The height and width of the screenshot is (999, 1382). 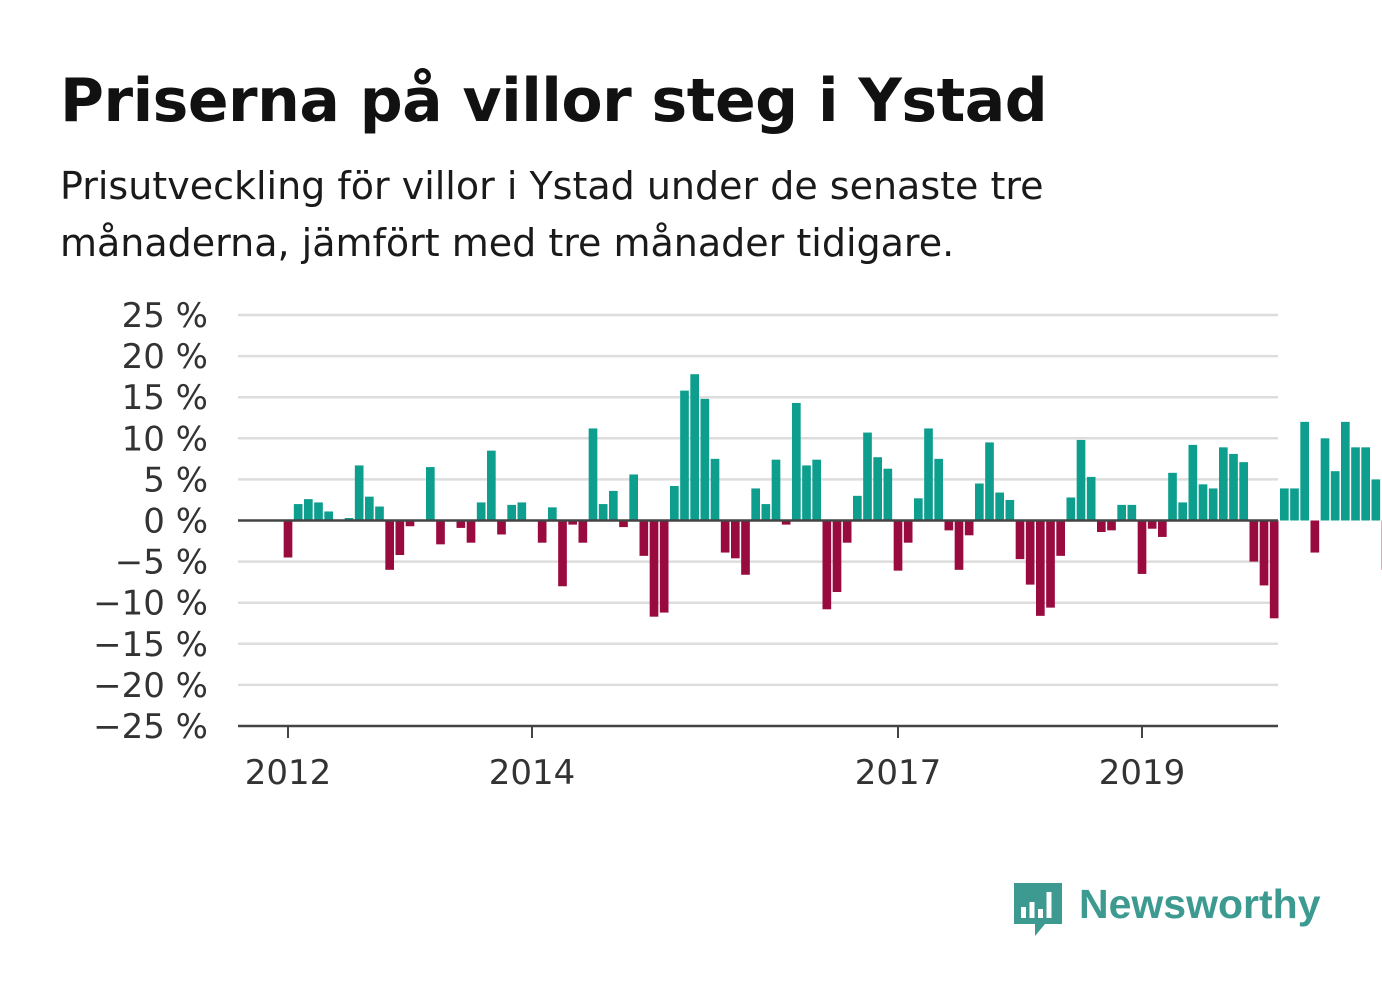 I want to click on x-tick-label: 2012, so click(x=288, y=773).